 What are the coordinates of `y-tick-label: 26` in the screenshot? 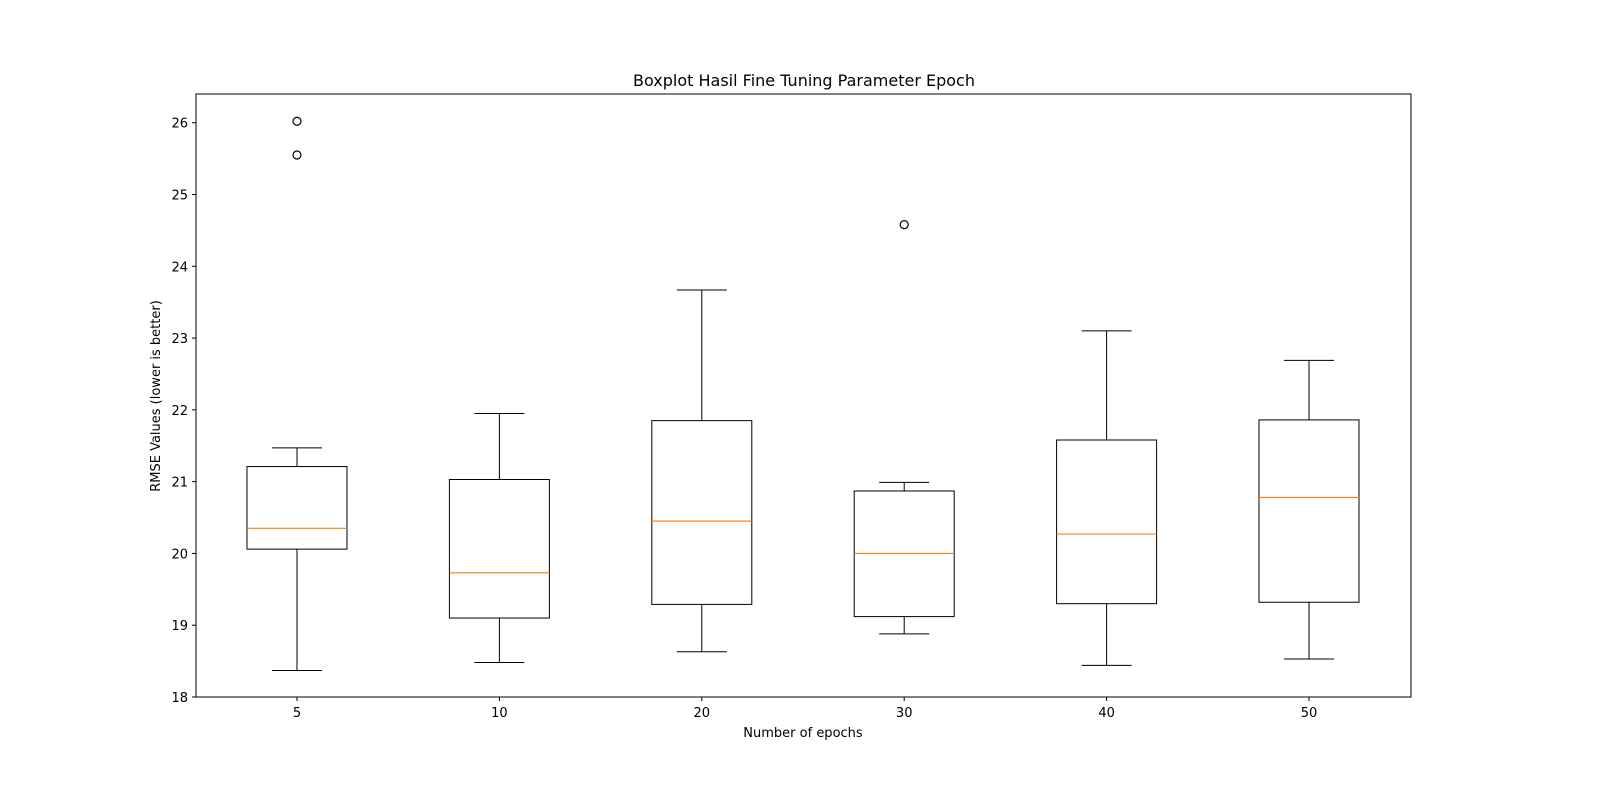 It's located at (179, 124).